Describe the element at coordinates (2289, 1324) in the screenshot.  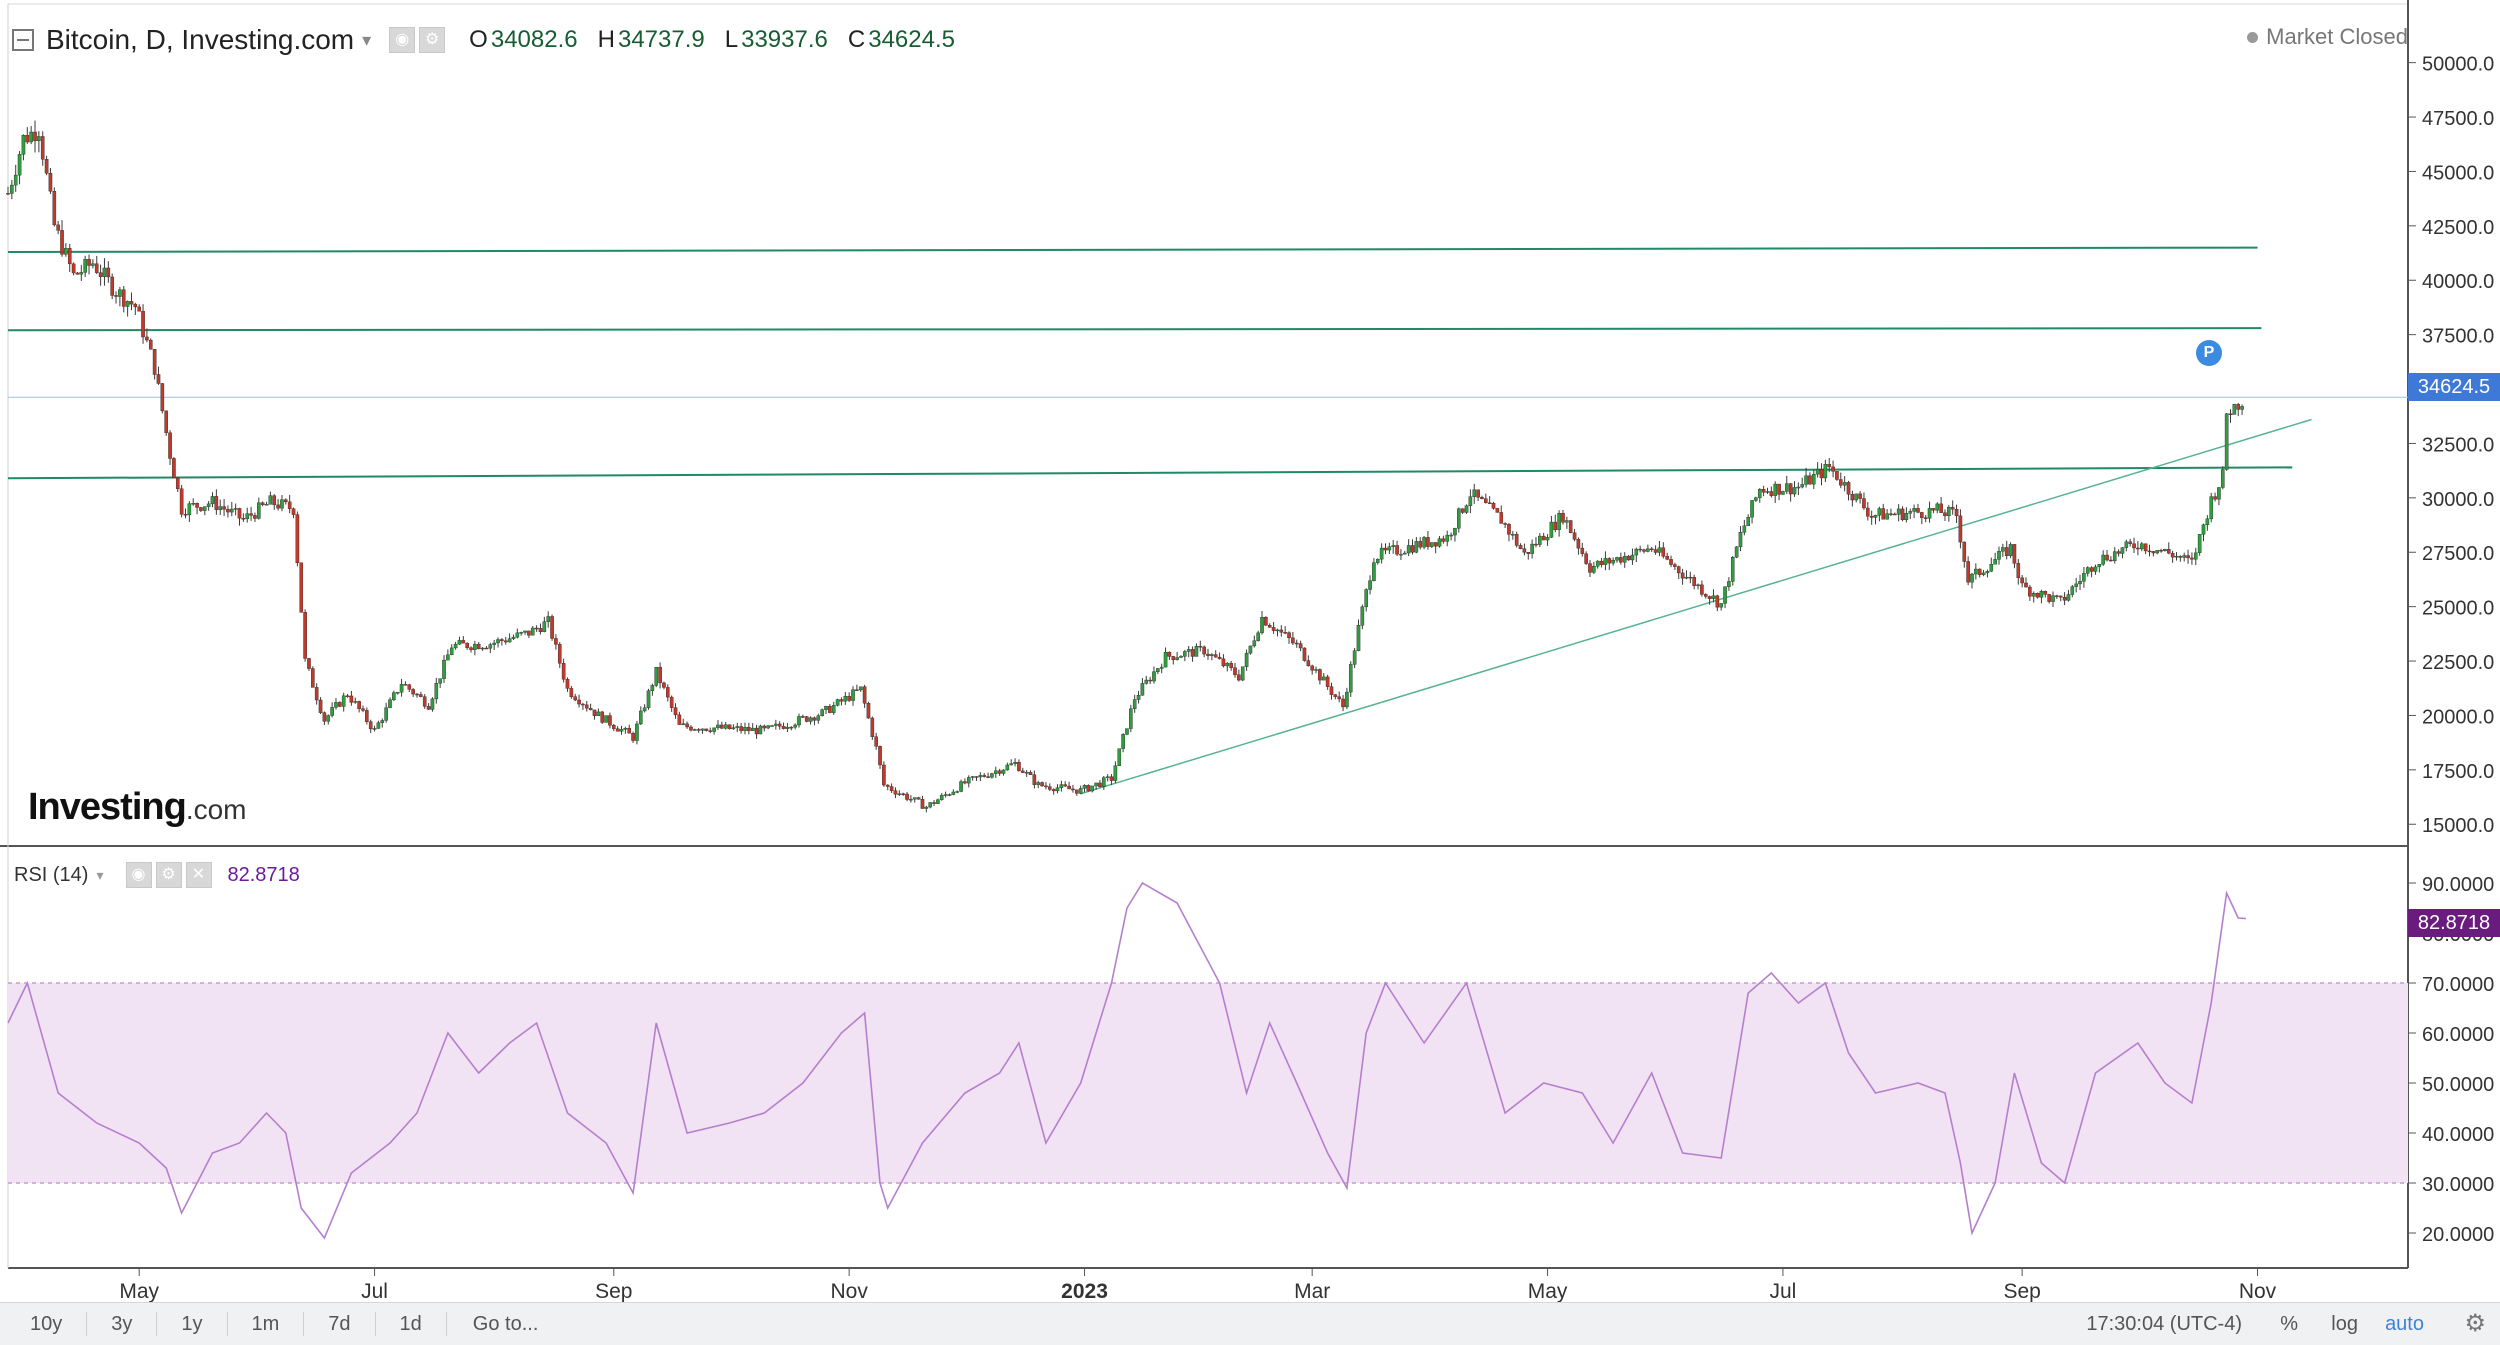
I see `percent-scale-button: %` at that location.